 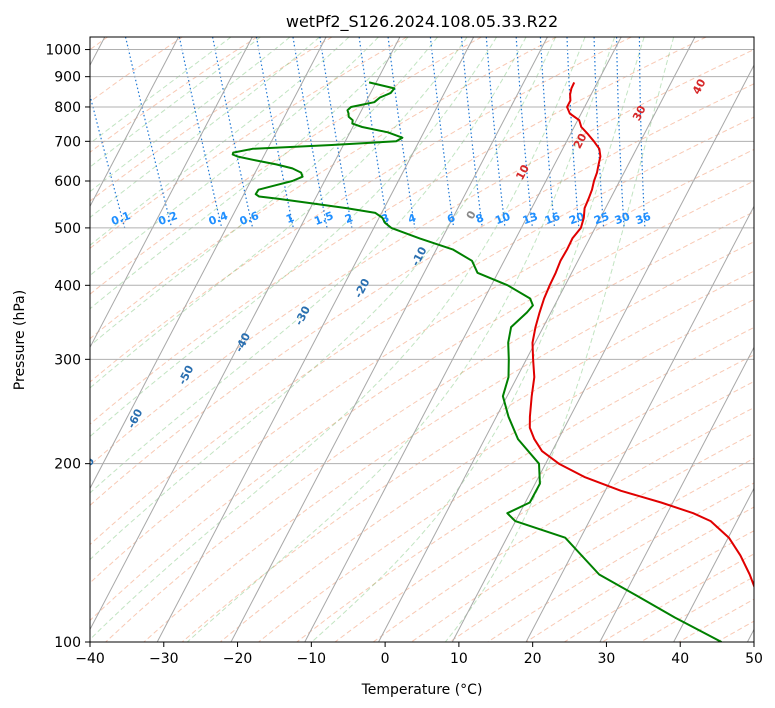 I want to click on y-tick-label: 600, so click(x=67, y=182).